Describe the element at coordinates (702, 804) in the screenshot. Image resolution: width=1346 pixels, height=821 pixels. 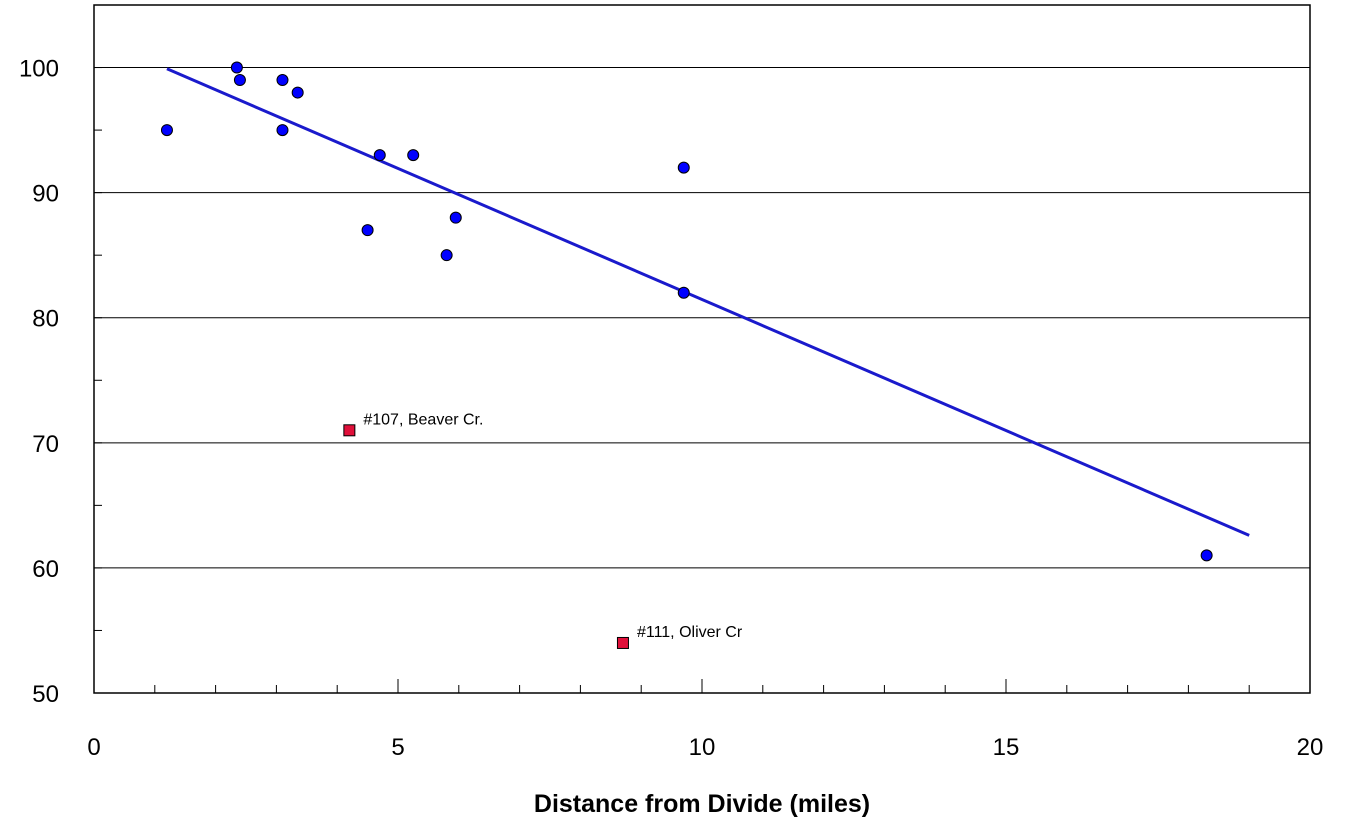
I see `x-axis-title: Distance from Divide (miles)` at that location.